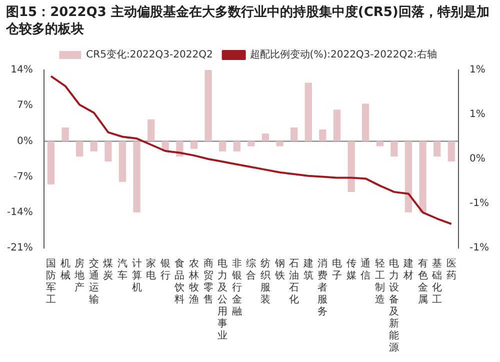 The height and width of the screenshot is (362, 500). I want to click on x-tick-label: 基础化工, so click(436, 282).